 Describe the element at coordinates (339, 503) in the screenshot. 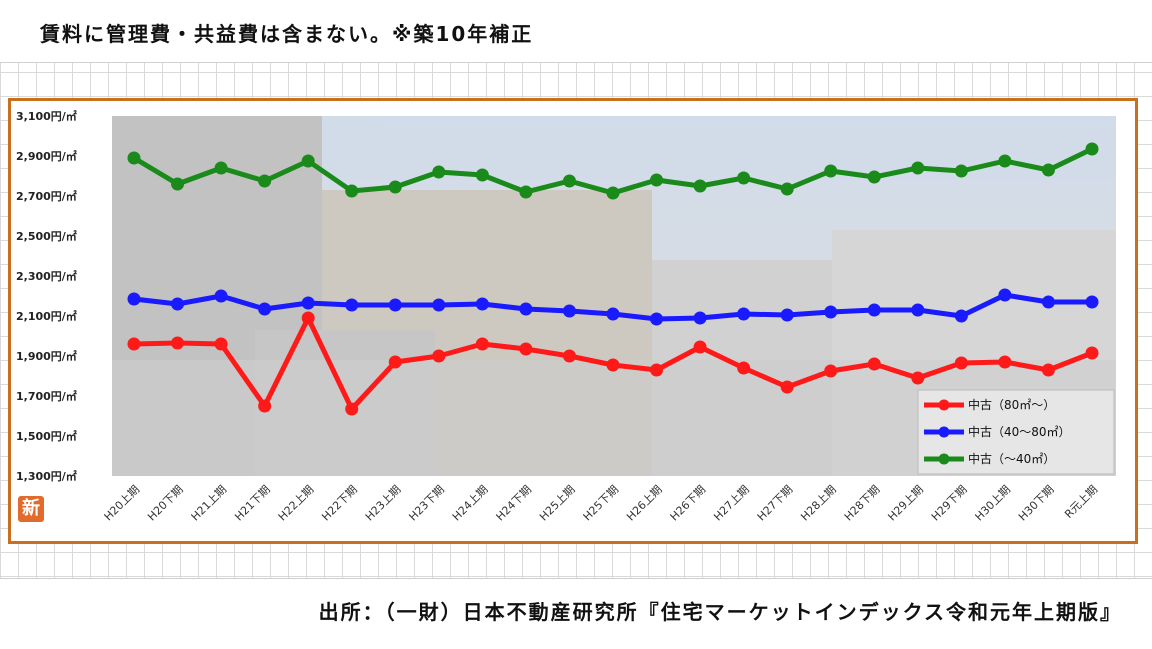

I see `x-tick-label: H22下期` at that location.